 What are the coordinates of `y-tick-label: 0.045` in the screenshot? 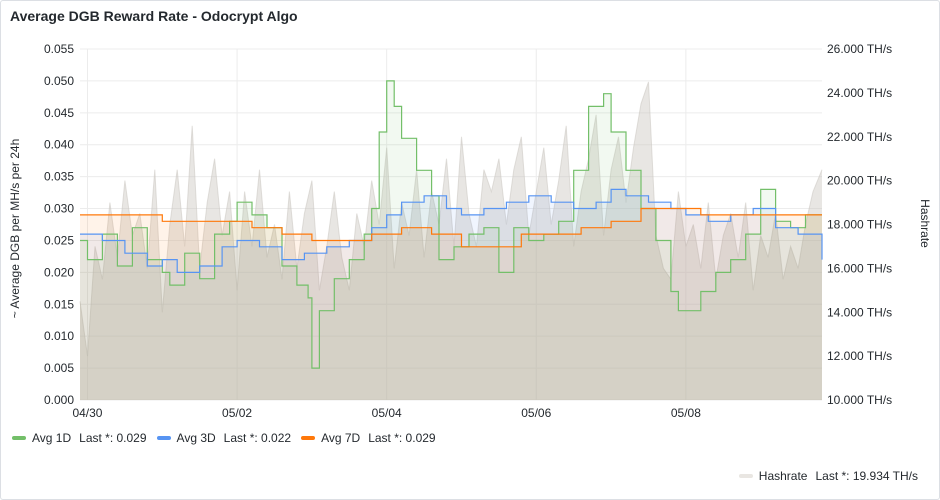 It's located at (59, 113).